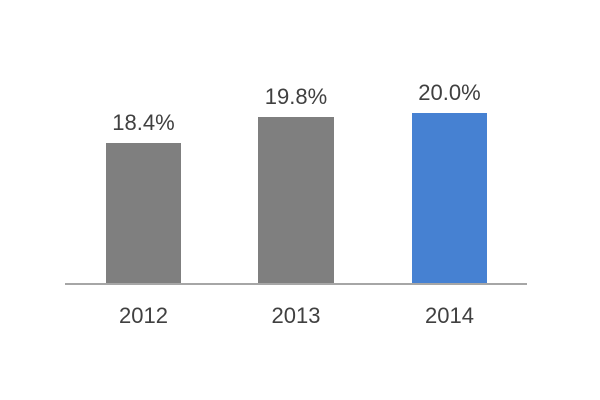 Image resolution: width=600 pixels, height=400 pixels. What do you see at coordinates (296, 96) in the screenshot?
I see `bar-value-label-2013: 19.8%` at bounding box center [296, 96].